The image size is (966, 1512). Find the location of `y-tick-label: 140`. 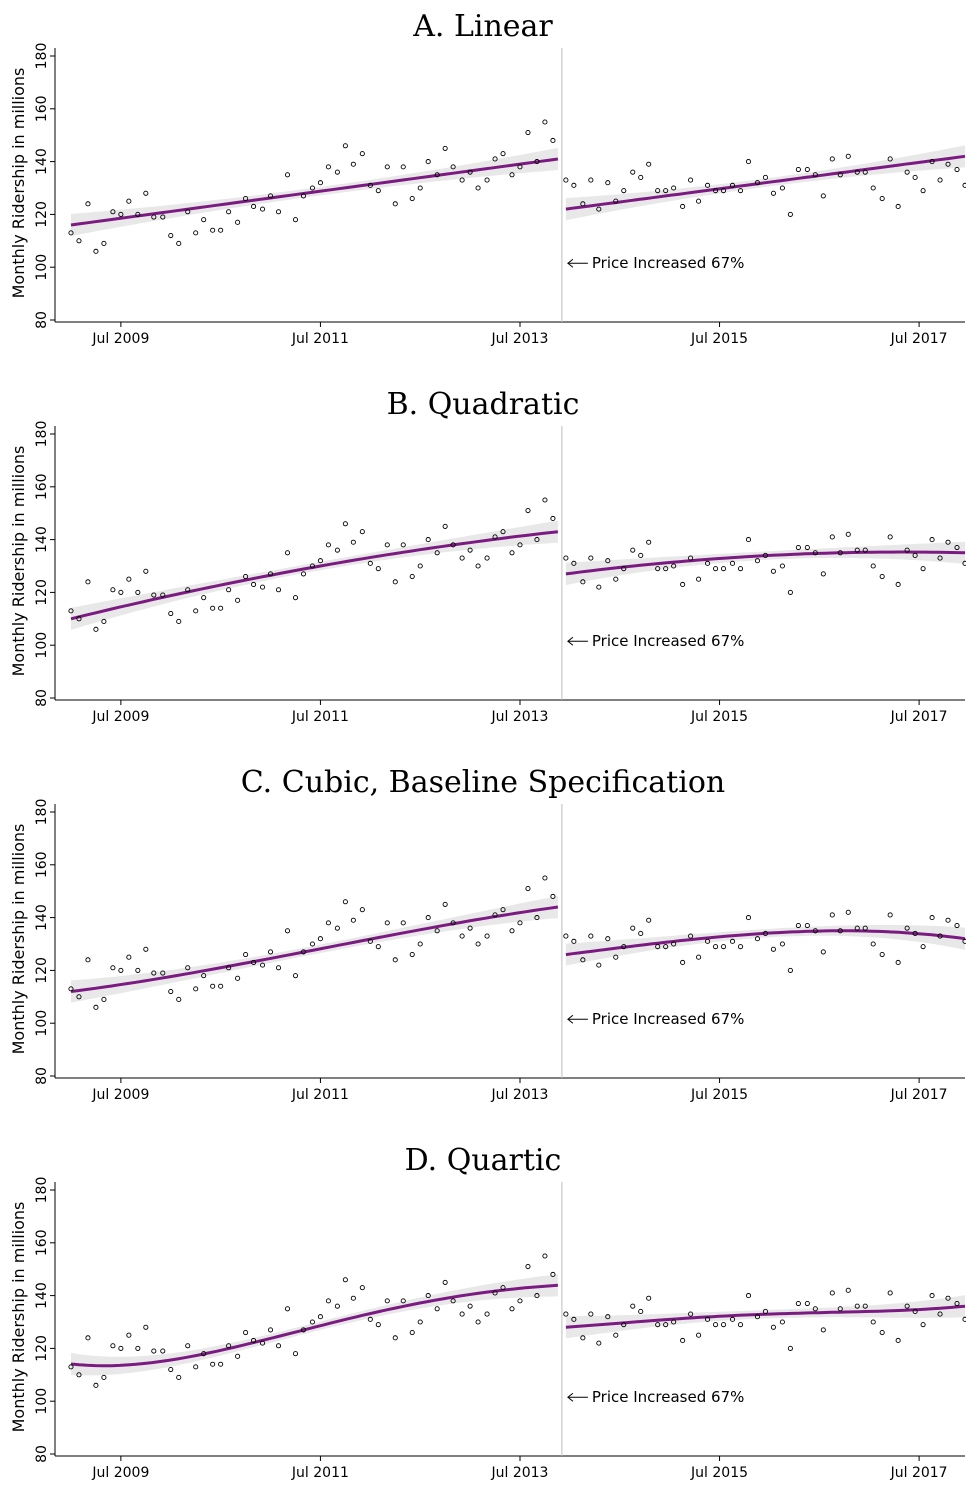

y-tick-label: 140 is located at coordinates (42, 1295).